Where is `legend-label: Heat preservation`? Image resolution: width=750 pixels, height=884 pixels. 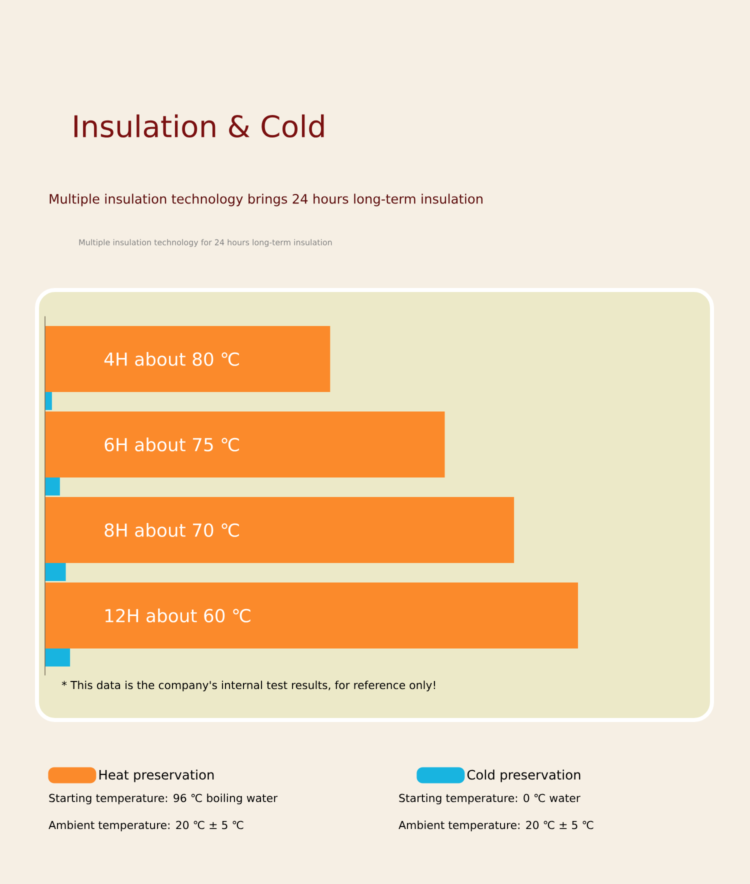 legend-label: Heat preservation is located at coordinates (156, 776).